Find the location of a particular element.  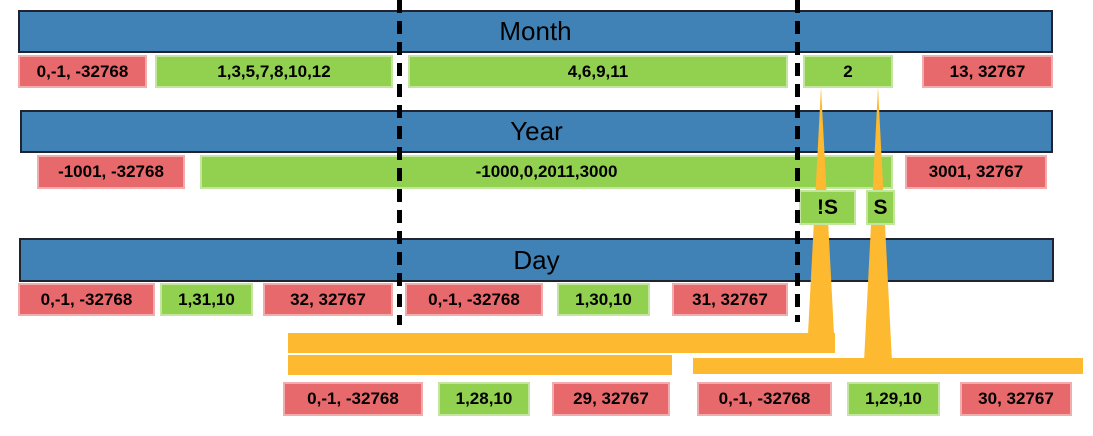

day-partition-valid-31: 1,31,10 is located at coordinates (206, 299).